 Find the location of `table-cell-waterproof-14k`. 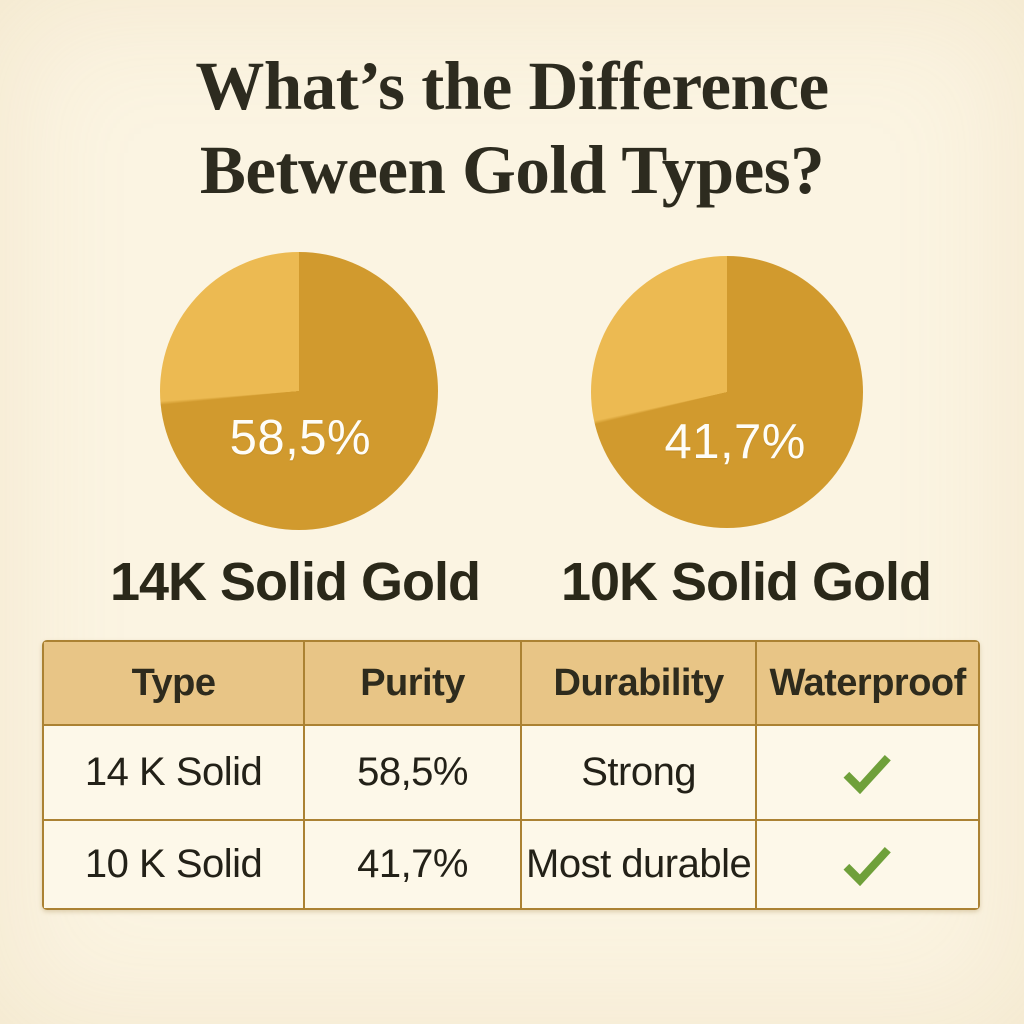

table-cell-waterproof-14k is located at coordinates (867, 772).